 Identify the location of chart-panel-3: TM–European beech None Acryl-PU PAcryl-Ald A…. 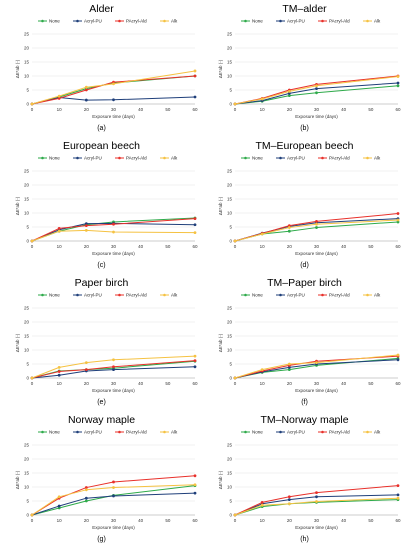
(309, 204).